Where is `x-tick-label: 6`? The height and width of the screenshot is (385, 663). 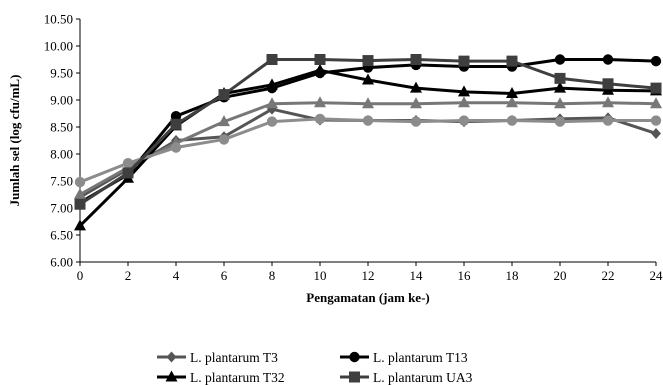 x-tick-label: 6 is located at coordinates (224, 275).